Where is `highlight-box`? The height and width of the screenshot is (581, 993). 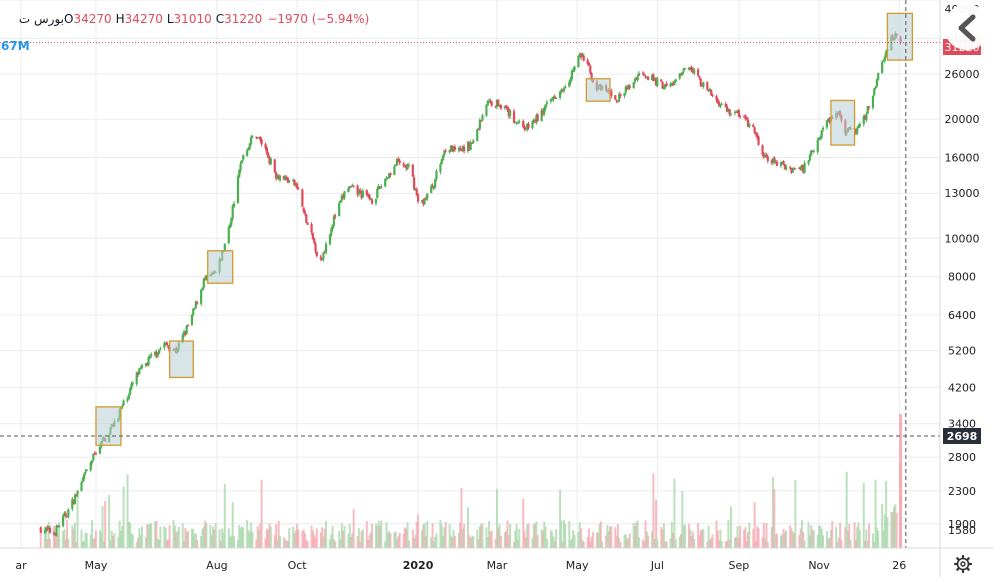
highlight-box is located at coordinates (843, 122).